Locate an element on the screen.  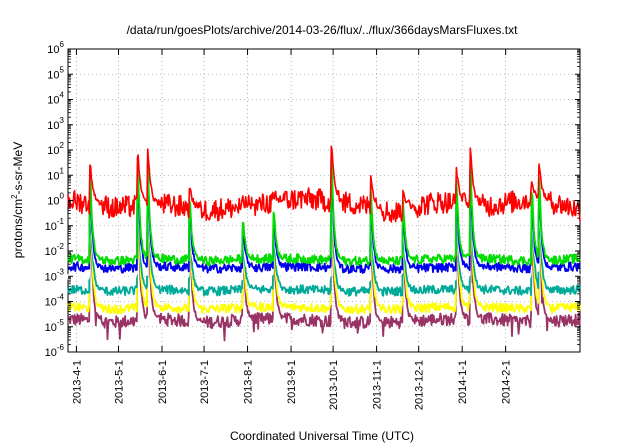
y-tick-label: 10⁻¹ is located at coordinates (55, 225).